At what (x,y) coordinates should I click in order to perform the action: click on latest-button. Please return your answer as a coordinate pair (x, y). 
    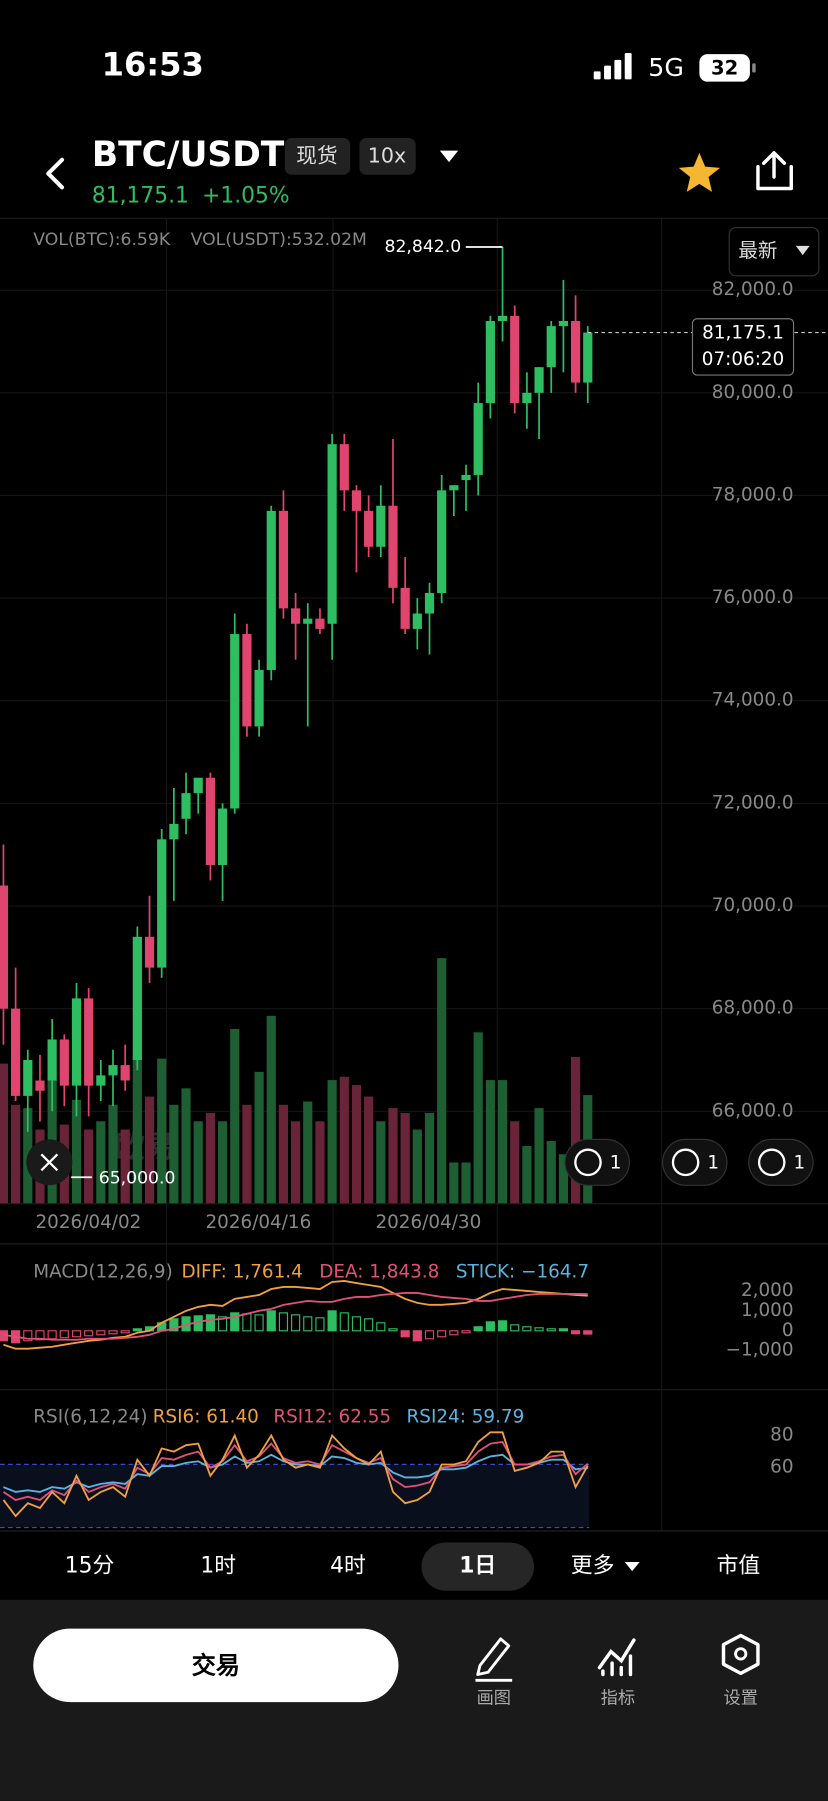
    Looking at the image, I should click on (774, 251).